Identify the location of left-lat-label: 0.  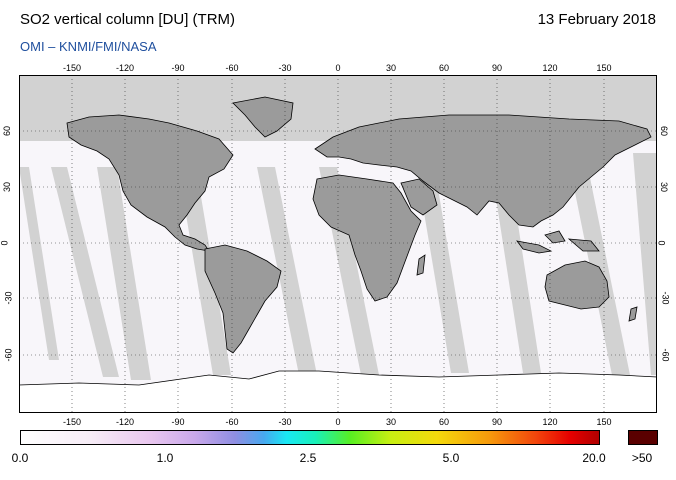
(5, 243).